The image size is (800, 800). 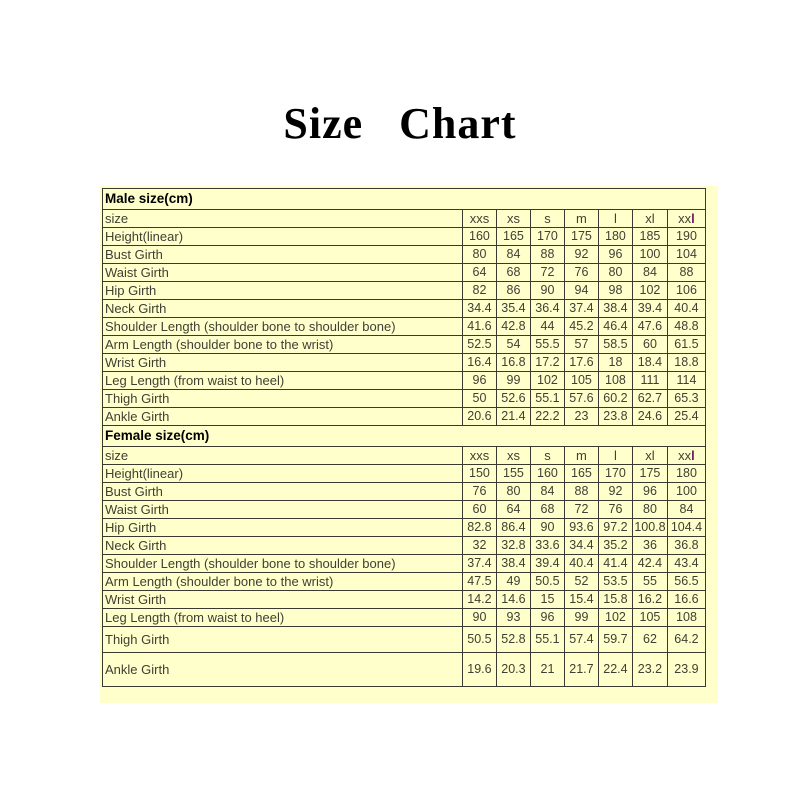 What do you see at coordinates (513, 308) in the screenshot?
I see `measure-value: 35.4` at bounding box center [513, 308].